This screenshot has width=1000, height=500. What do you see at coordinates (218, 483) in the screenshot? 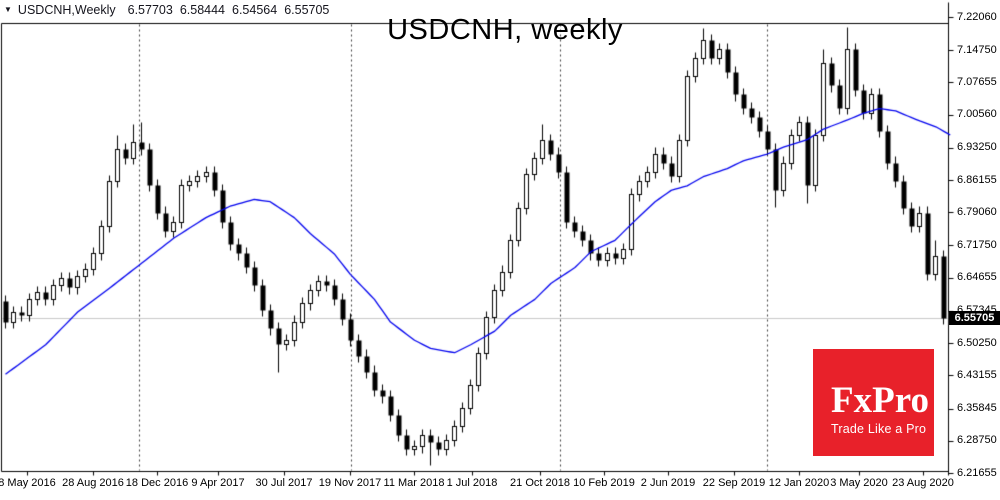
I see `time-axis-label: 9 Apr 2017` at bounding box center [218, 483].